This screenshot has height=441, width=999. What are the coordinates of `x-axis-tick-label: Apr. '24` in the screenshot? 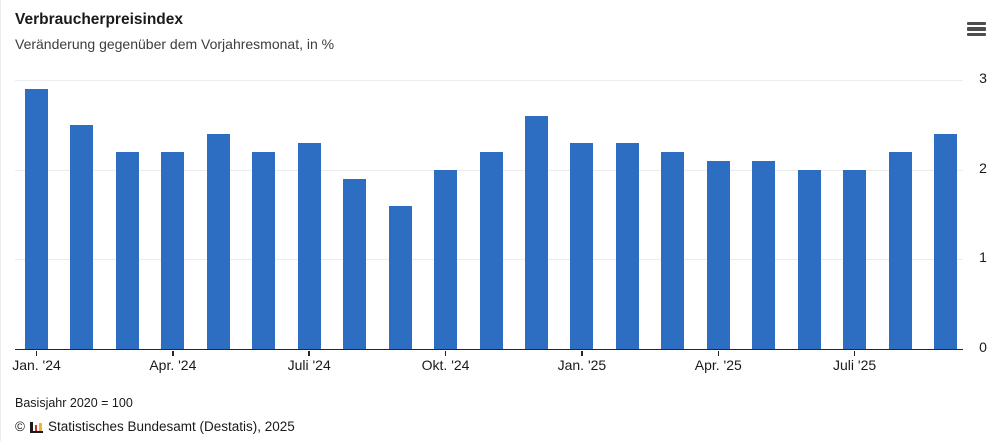 It's located at (173, 365).